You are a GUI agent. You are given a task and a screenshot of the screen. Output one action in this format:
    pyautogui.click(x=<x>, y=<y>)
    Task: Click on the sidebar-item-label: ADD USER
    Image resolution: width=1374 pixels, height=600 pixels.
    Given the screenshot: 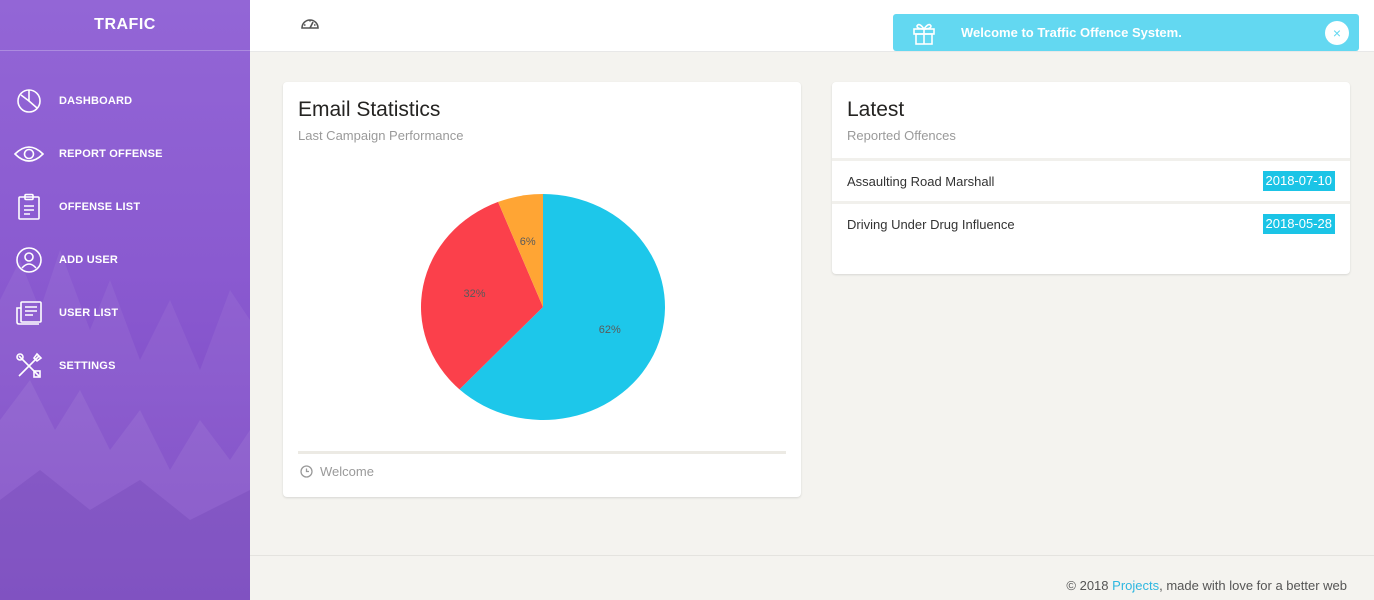 What is the action you would take?
    pyautogui.click(x=89, y=259)
    